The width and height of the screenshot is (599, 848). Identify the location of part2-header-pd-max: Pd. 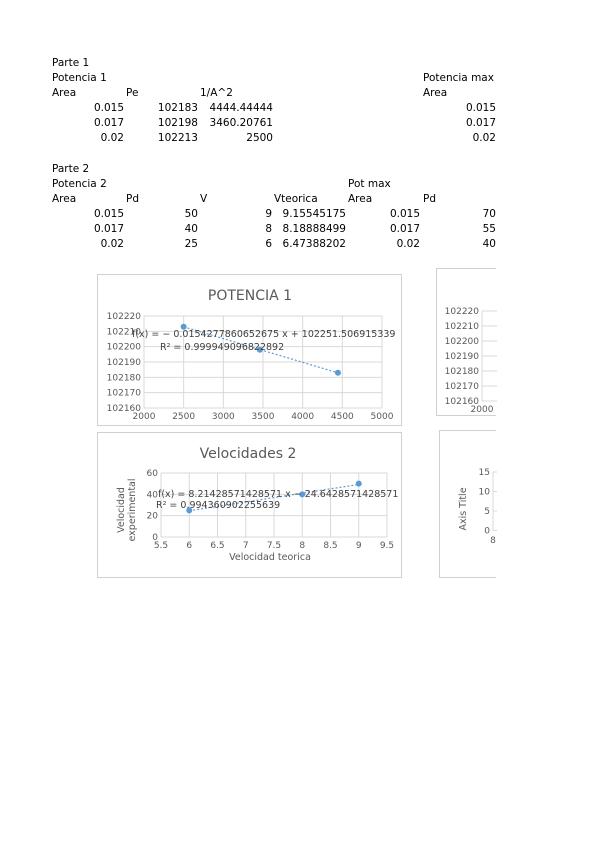
(429, 199).